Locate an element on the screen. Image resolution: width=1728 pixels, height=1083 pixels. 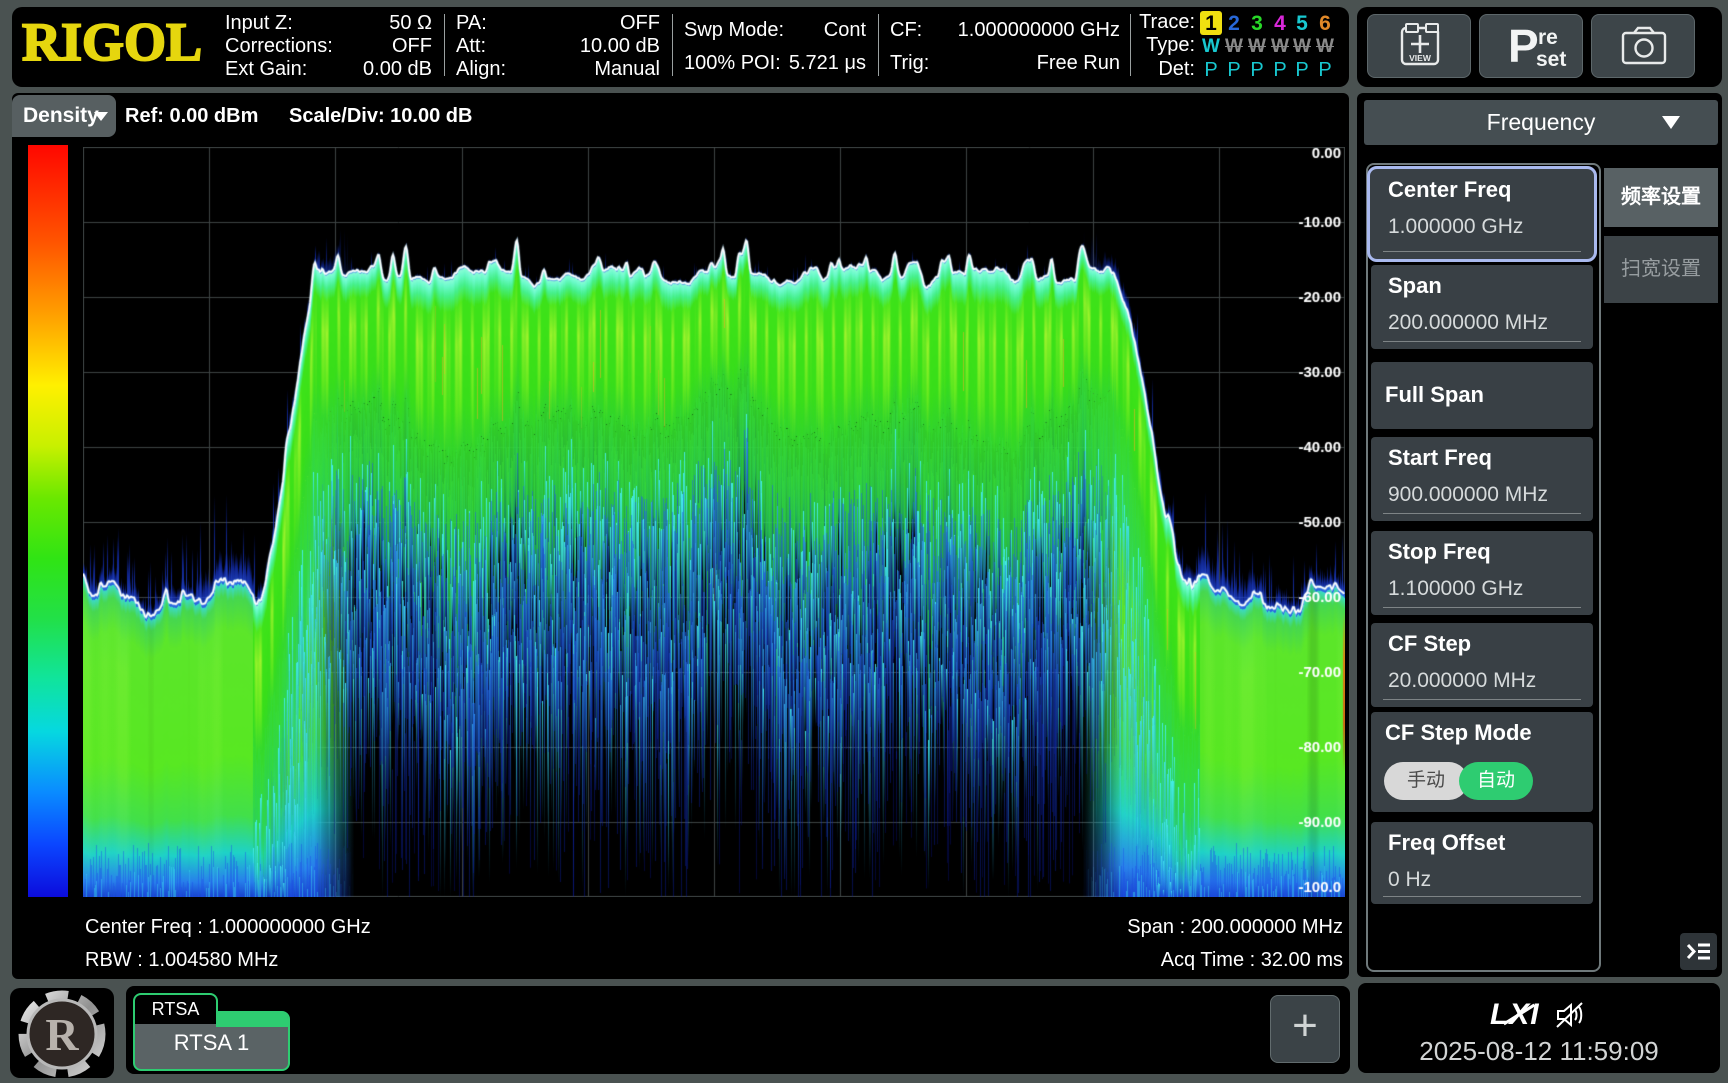
svg-text: re is located at coordinates (1548, 37).